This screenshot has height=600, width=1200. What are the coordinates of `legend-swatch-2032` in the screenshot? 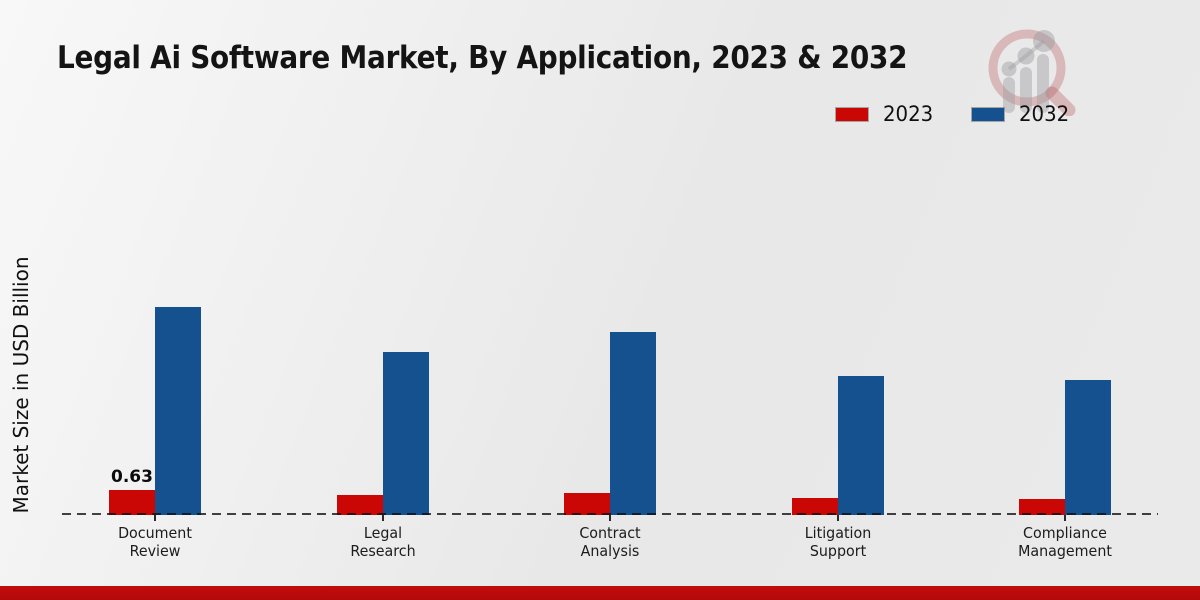 It's located at (988, 114).